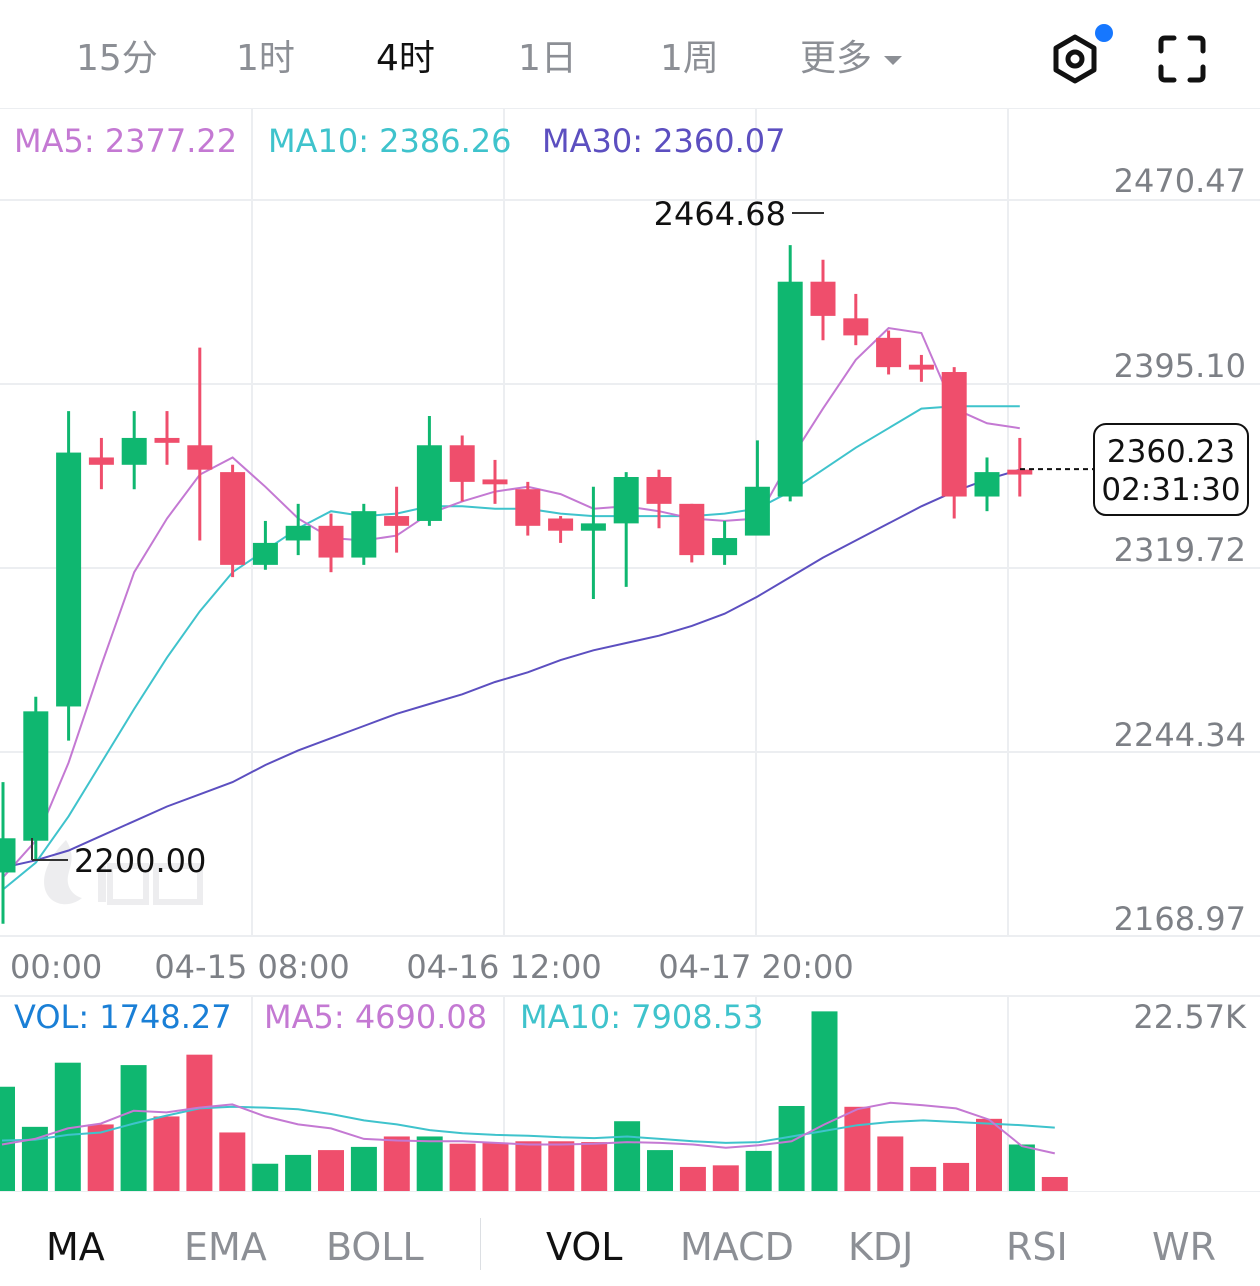 The height and width of the screenshot is (1286, 1260). I want to click on tab-15min: 15分, so click(117, 58).